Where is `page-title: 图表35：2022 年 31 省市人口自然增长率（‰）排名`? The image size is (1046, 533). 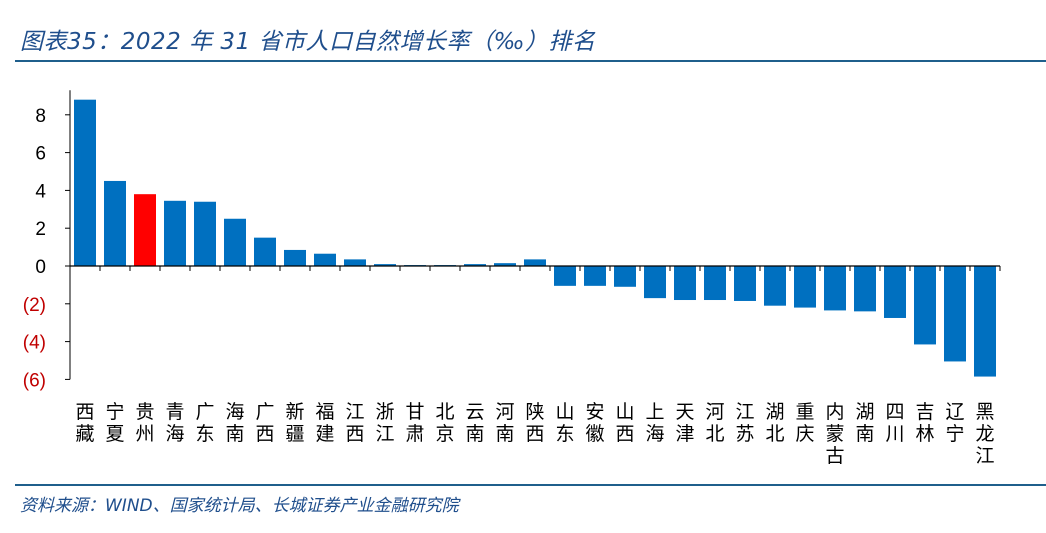
page-title: 图表35：2022 年 31 省市人口自然增长率（‰）排名 is located at coordinates (308, 42).